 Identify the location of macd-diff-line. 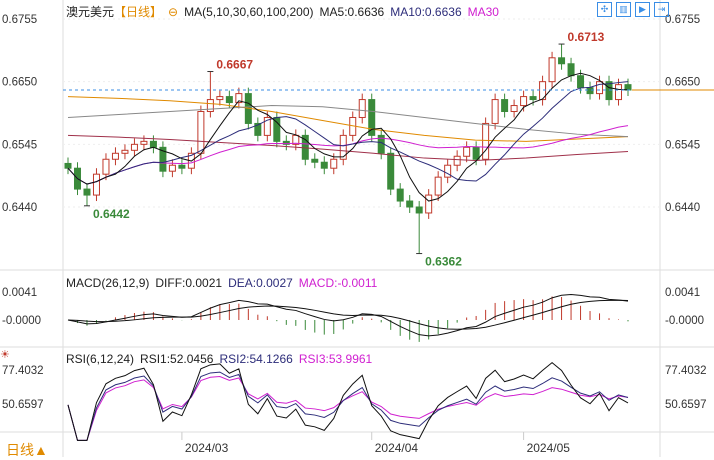
(348, 315).